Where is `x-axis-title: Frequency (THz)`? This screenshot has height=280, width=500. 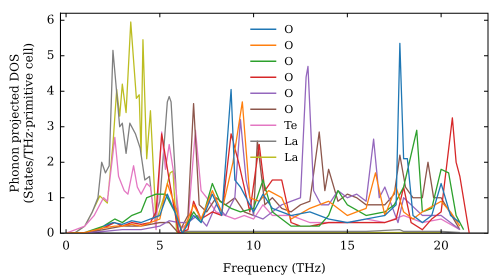
x-axis-title: Frequency (THz) is located at coordinates (274, 267).